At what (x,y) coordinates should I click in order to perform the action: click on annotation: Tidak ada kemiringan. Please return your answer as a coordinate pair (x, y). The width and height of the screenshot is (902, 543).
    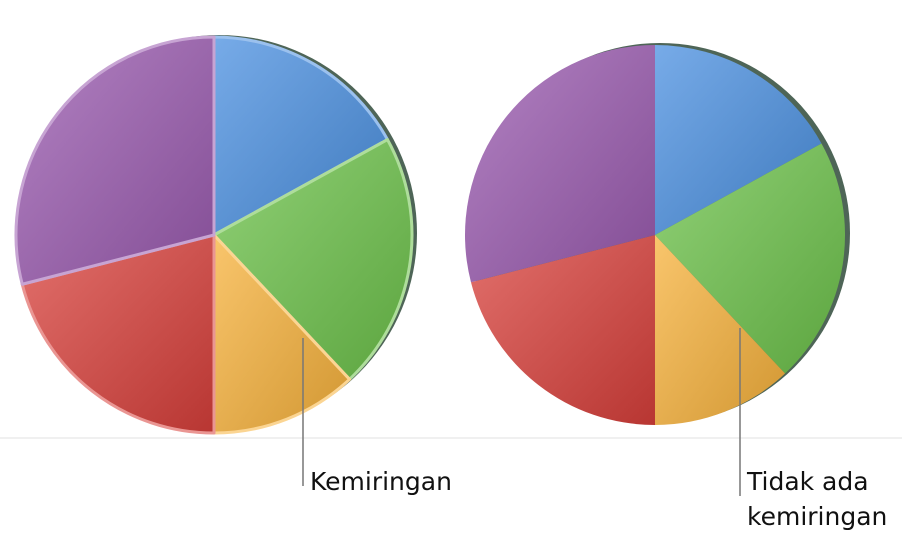
    Looking at the image, I should click on (817, 499).